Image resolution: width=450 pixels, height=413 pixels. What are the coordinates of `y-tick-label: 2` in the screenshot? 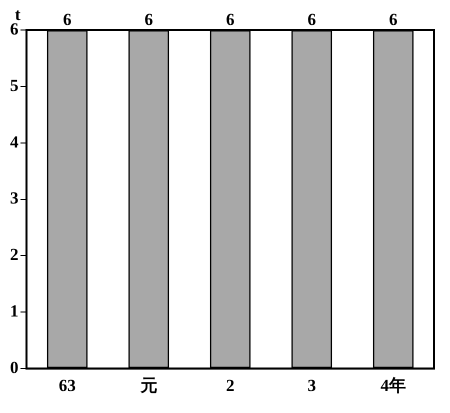 It's located at (14, 254).